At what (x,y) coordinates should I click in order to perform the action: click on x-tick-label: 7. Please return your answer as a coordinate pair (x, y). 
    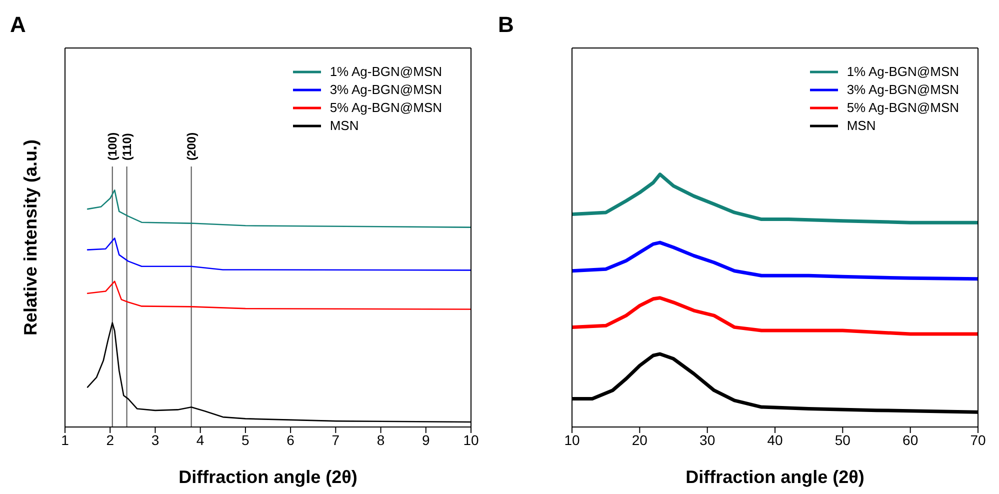
    Looking at the image, I should click on (336, 440).